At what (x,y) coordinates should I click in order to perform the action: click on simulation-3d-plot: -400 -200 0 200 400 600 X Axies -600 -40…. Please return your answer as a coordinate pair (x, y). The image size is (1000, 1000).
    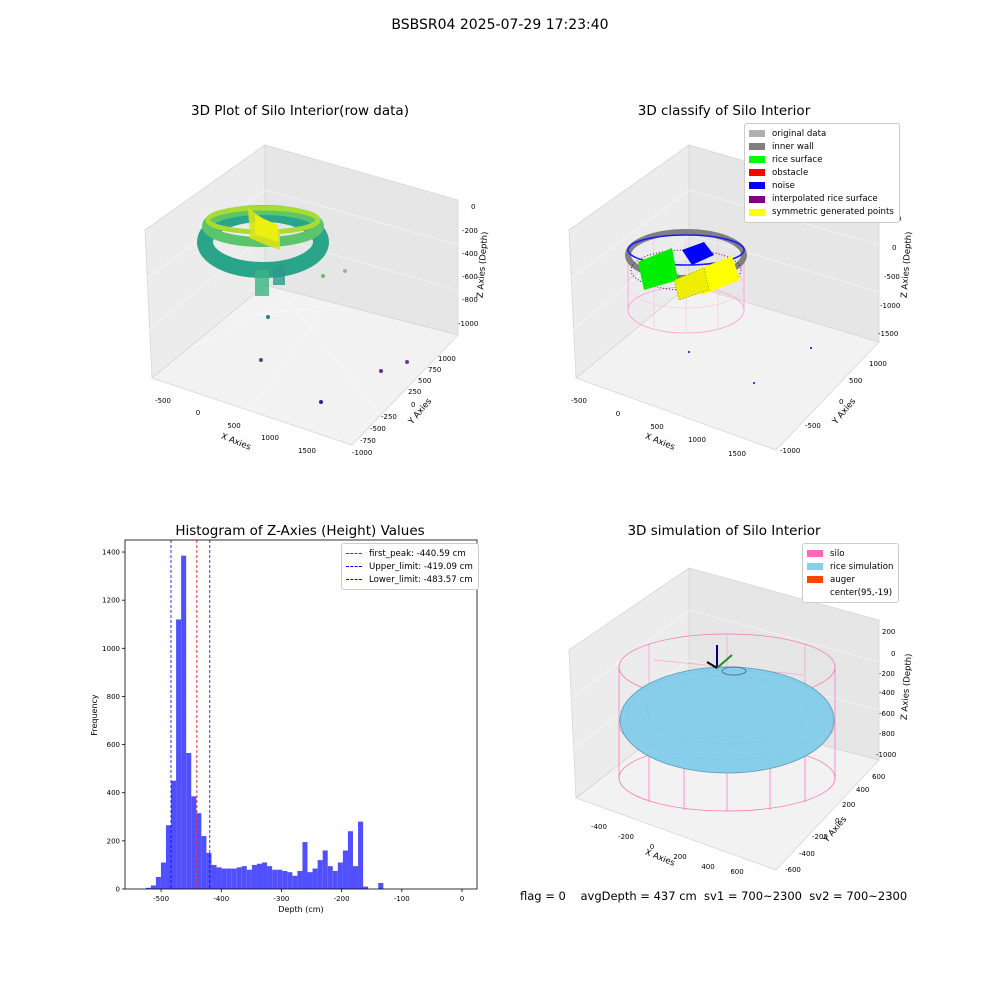
    Looking at the image, I should click on (741, 721).